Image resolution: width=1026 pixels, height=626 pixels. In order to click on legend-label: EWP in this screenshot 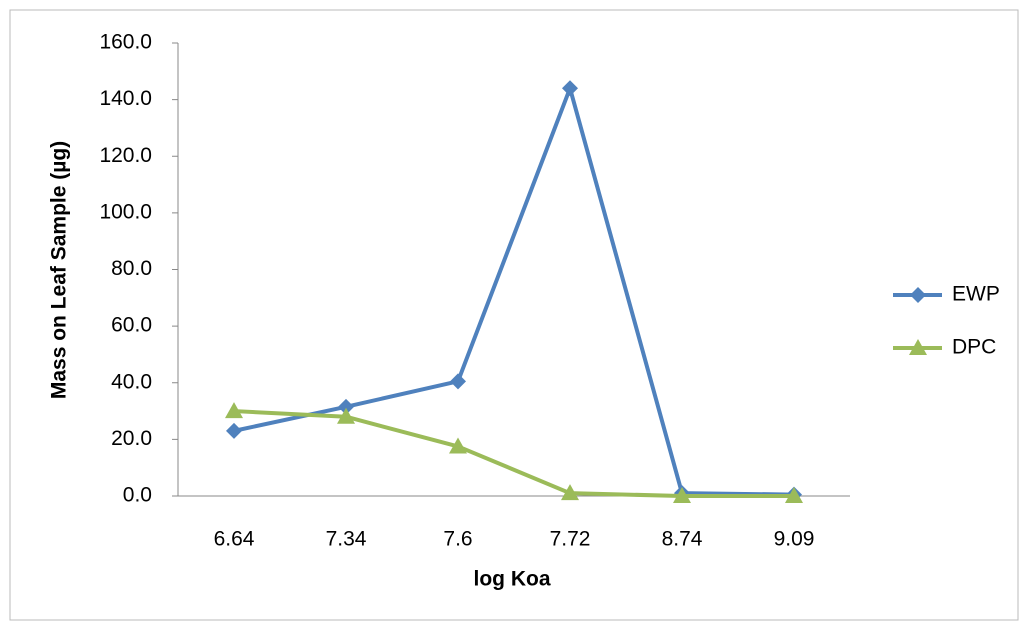, I will do `click(976, 294)`.